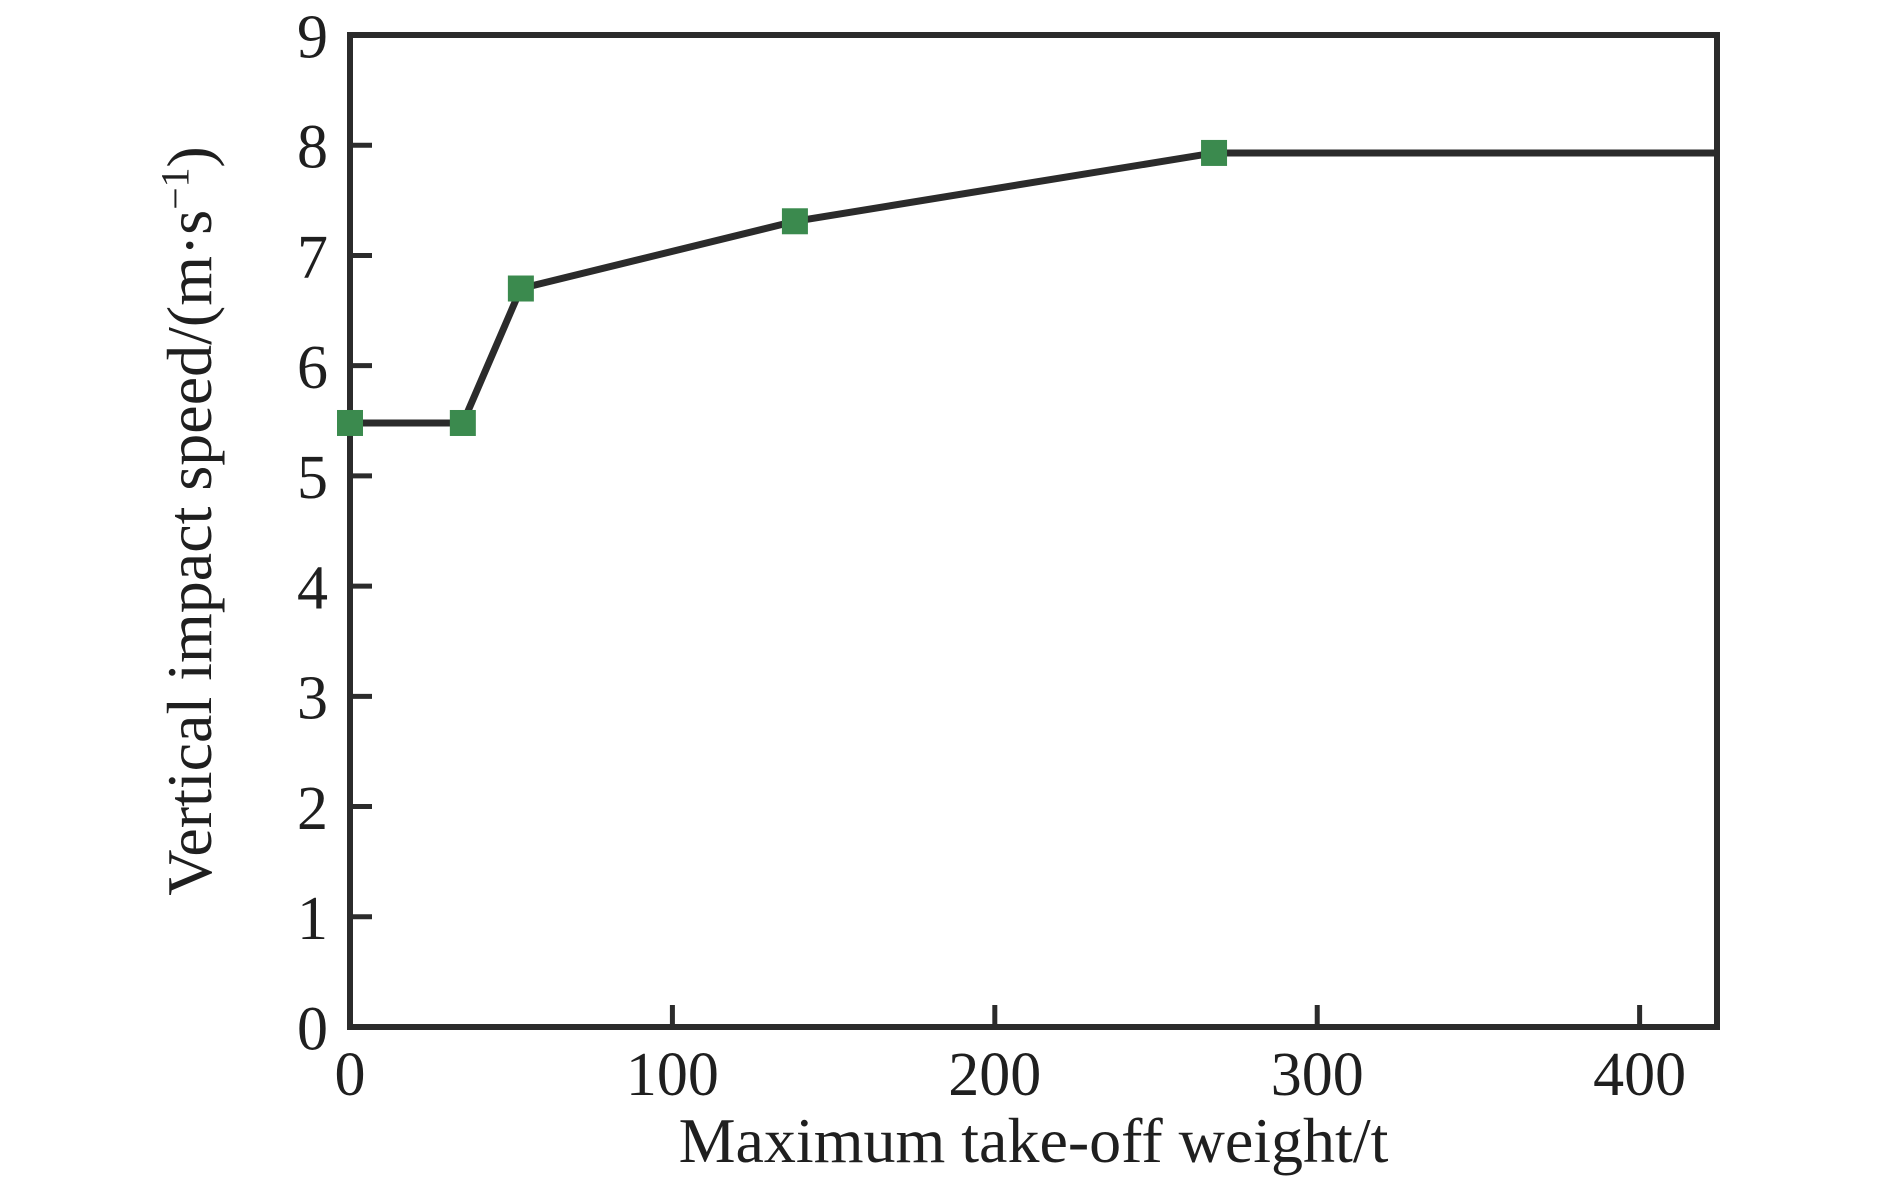 This screenshot has width=1890, height=1202. Describe the element at coordinates (312, 919) in the screenshot. I see `y-axis-tick-label: 1` at that location.